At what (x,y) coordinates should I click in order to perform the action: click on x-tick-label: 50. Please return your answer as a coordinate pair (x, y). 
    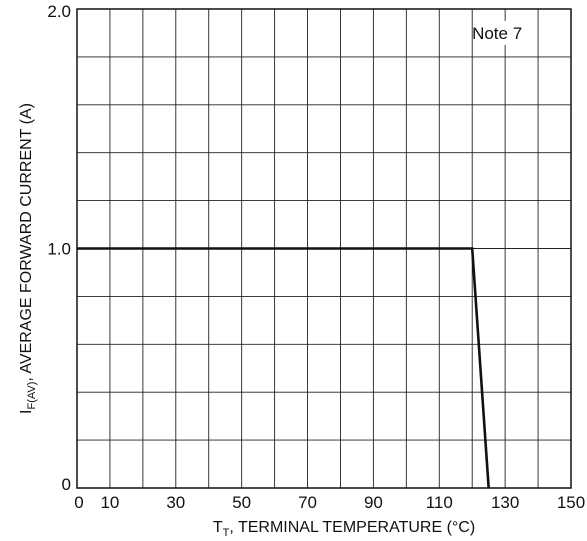
    Looking at the image, I should click on (241, 502).